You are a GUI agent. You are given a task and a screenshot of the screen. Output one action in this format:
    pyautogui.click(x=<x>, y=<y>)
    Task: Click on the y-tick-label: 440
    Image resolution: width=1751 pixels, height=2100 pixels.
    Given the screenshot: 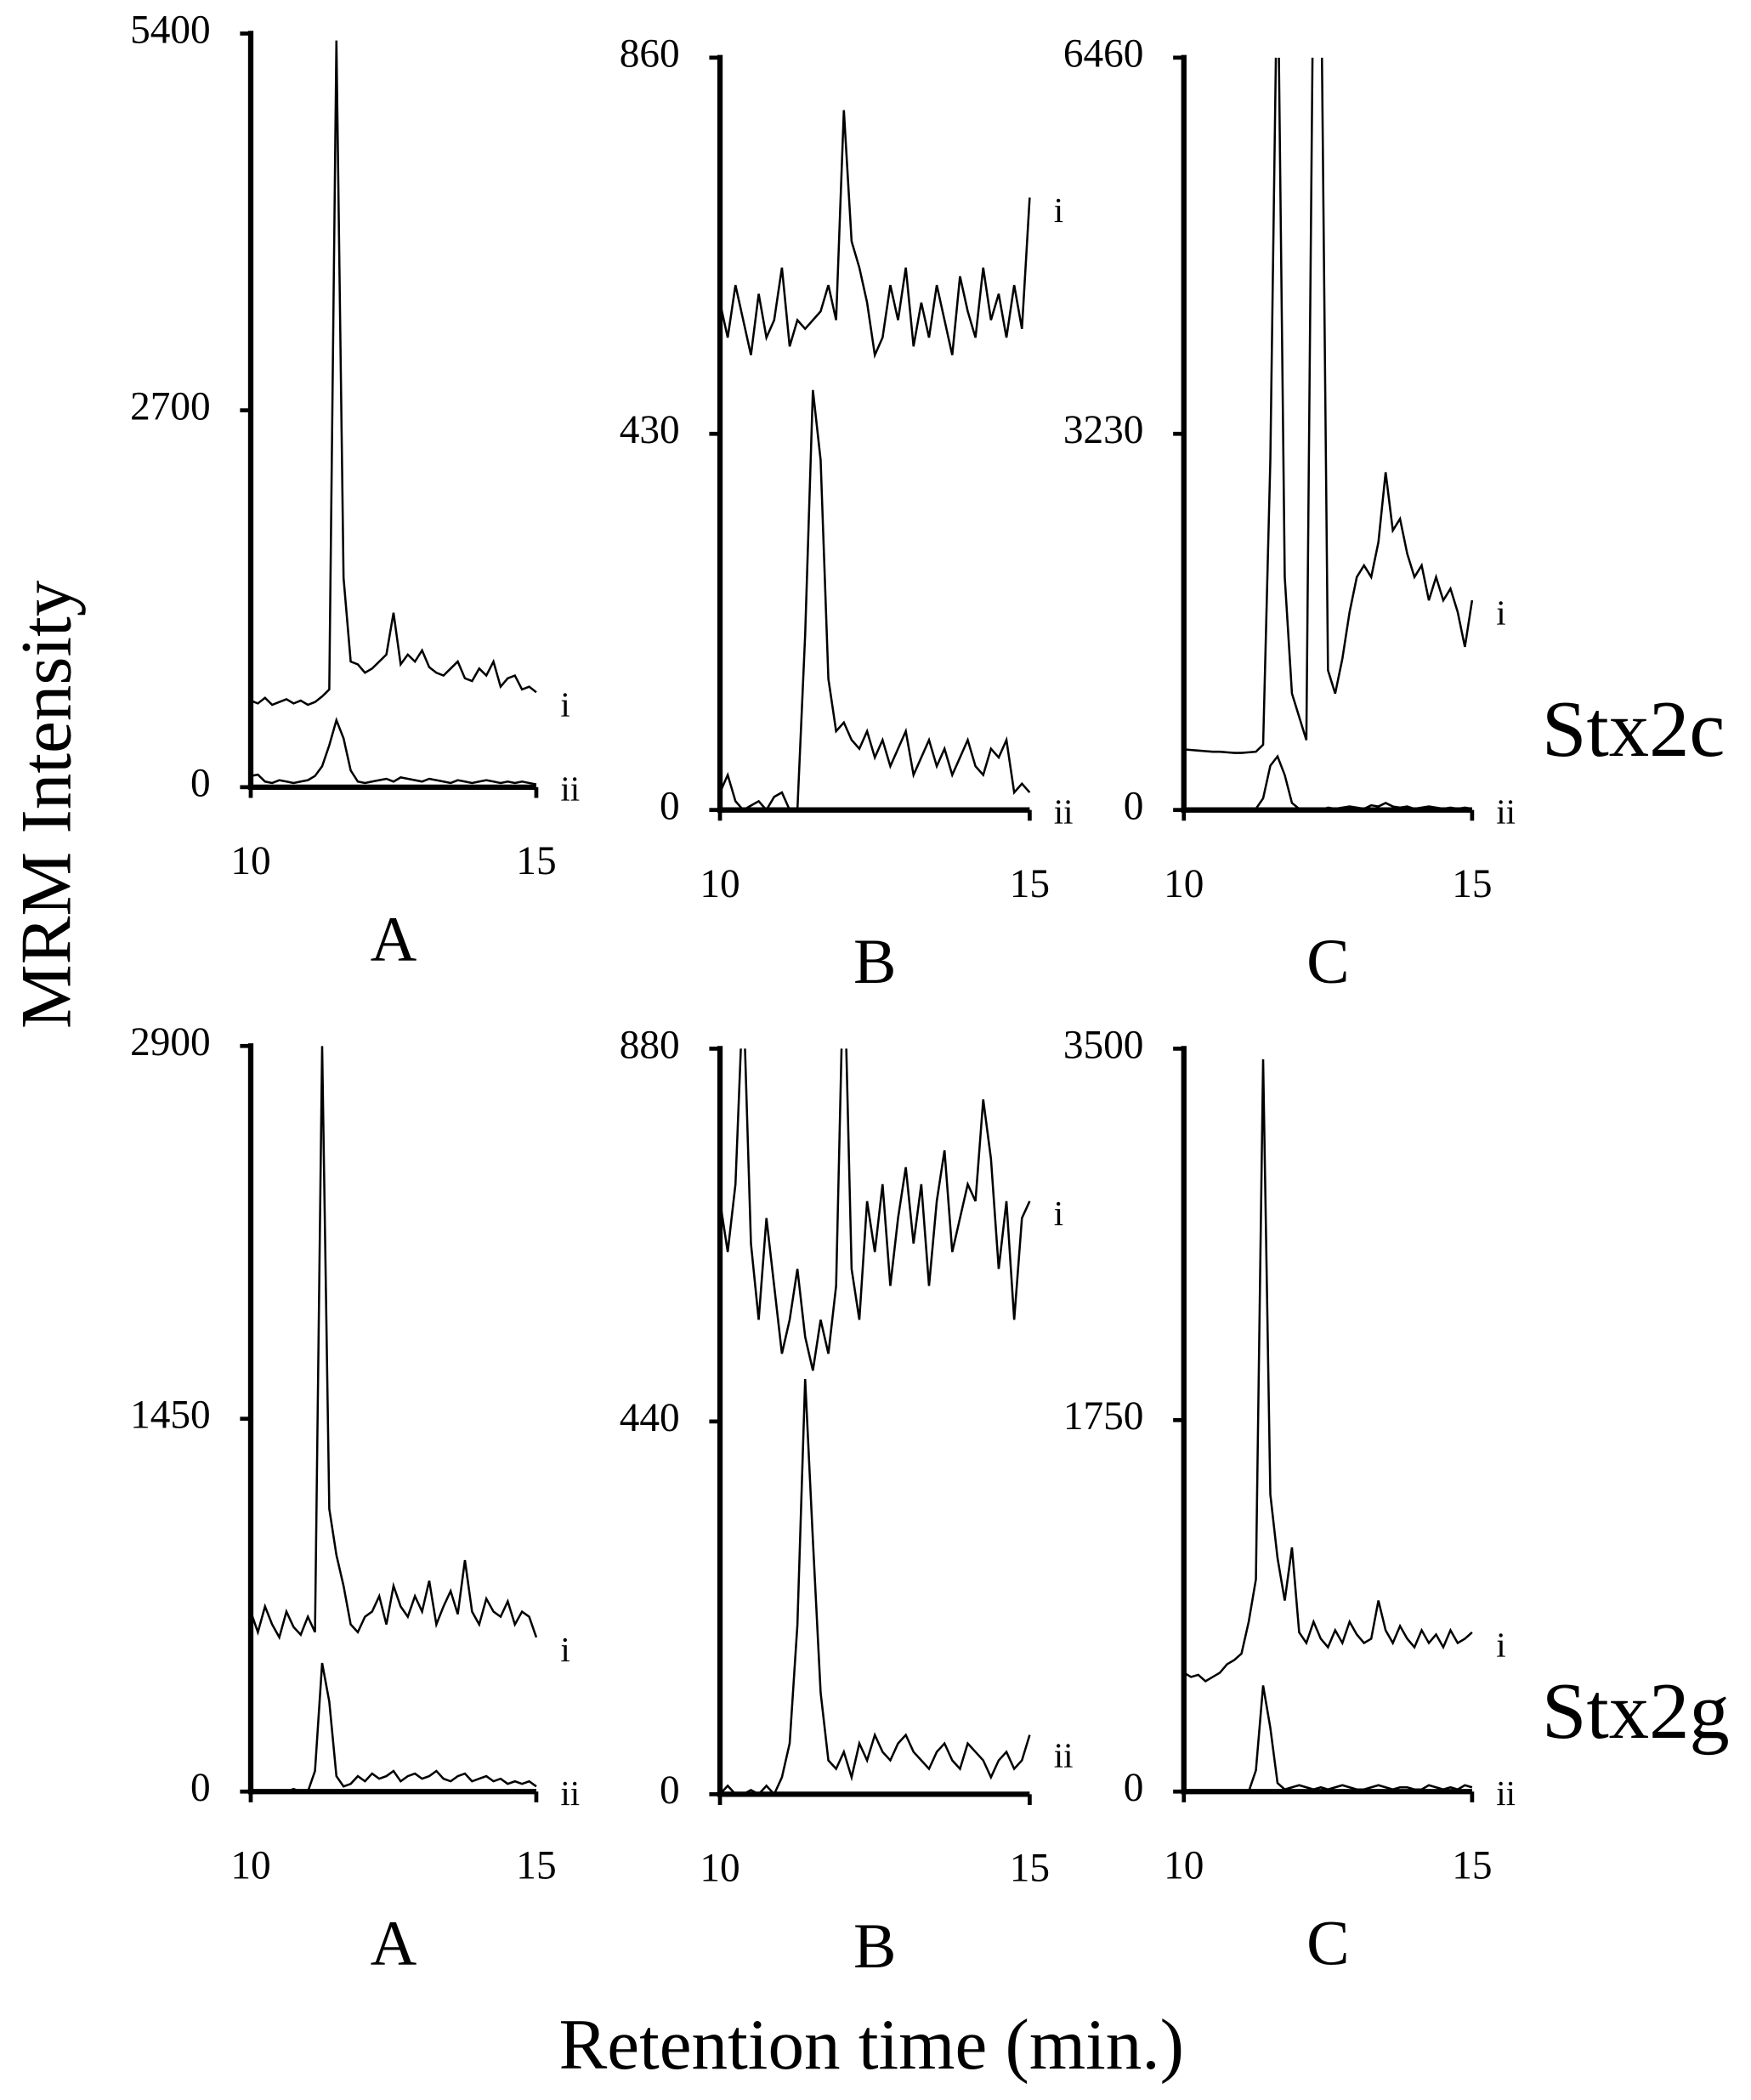 What is the action you would take?
    pyautogui.click(x=650, y=1418)
    